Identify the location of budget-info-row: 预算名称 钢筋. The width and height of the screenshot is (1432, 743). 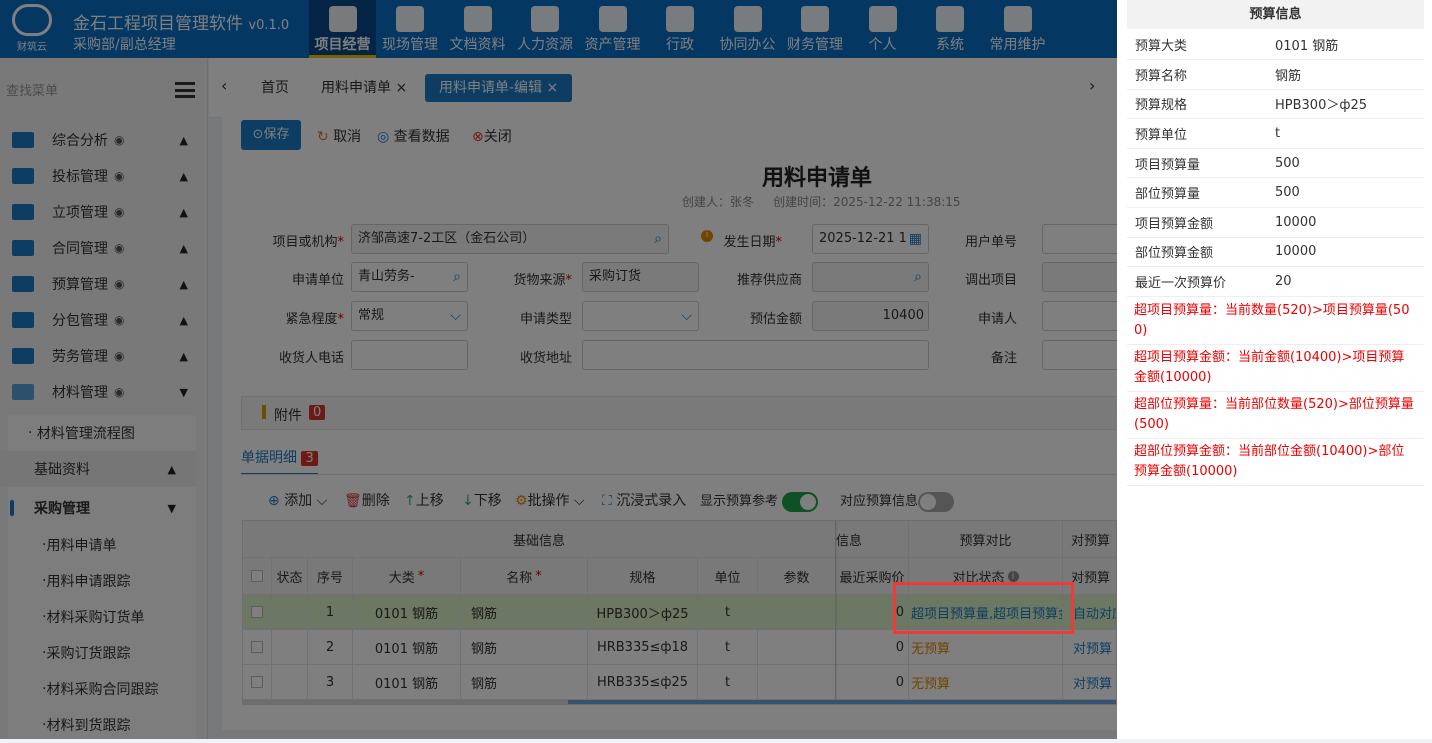
(1275, 75).